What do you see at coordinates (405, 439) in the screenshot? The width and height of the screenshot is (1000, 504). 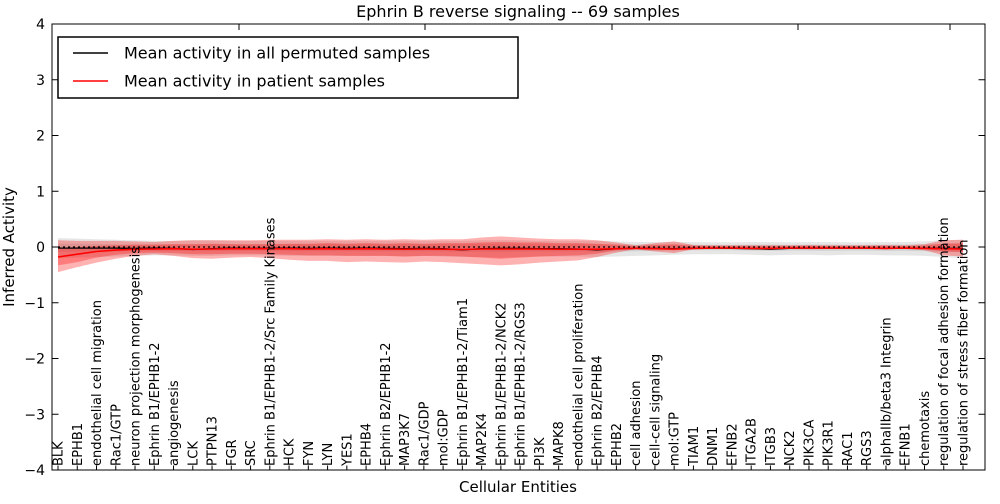 I see `x-category-label: MAP3K7` at bounding box center [405, 439].